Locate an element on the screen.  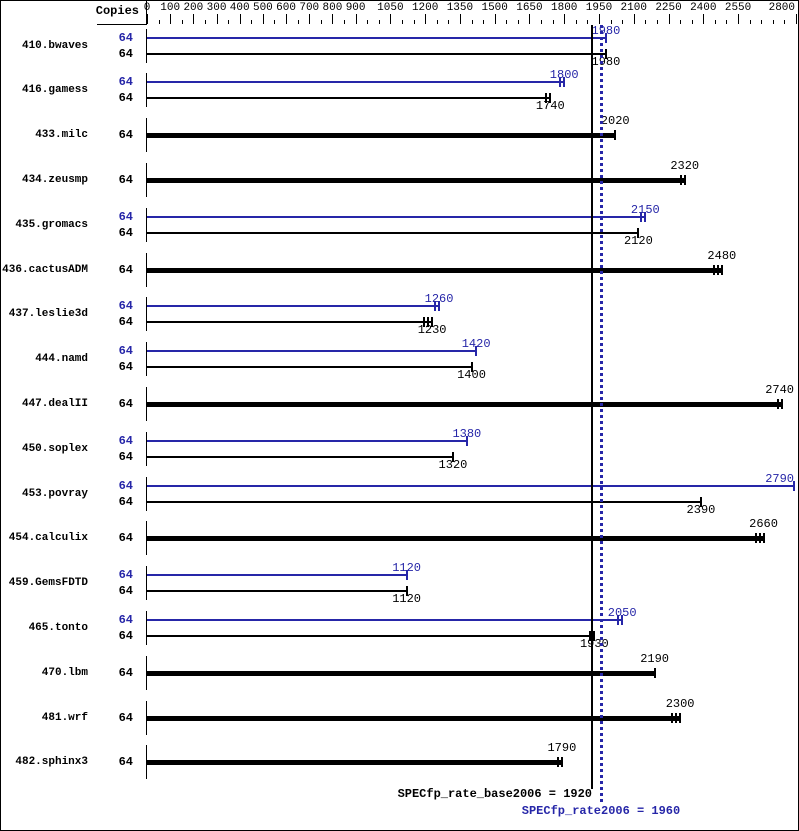
axis-tick-label: 100 is located at coordinates (170, 8).